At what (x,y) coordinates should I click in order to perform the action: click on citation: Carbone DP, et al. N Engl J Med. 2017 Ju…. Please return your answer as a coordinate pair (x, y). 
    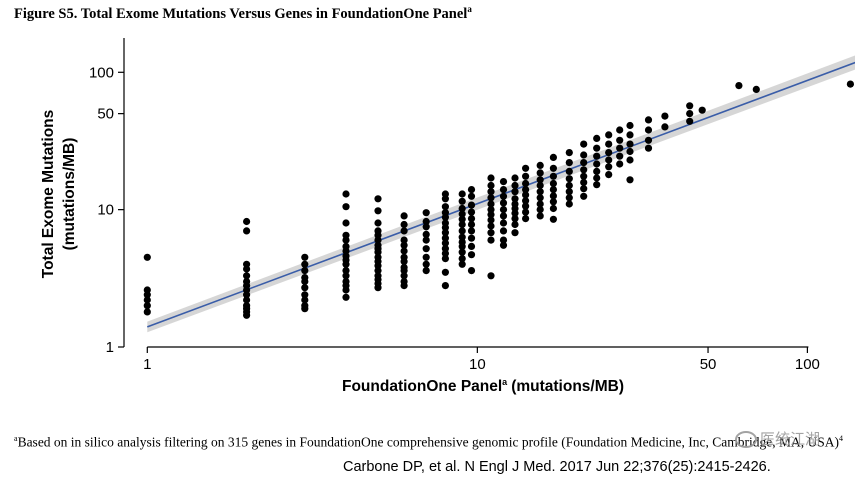
    Looking at the image, I should click on (557, 467).